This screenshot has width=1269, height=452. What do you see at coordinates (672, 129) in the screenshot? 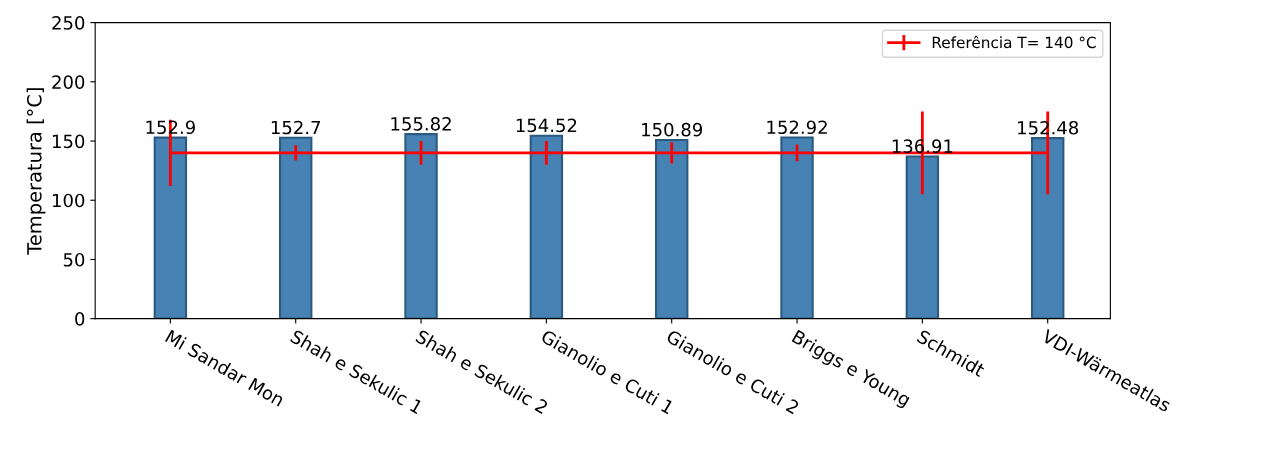
I see `data-label: 150.89` at bounding box center [672, 129].